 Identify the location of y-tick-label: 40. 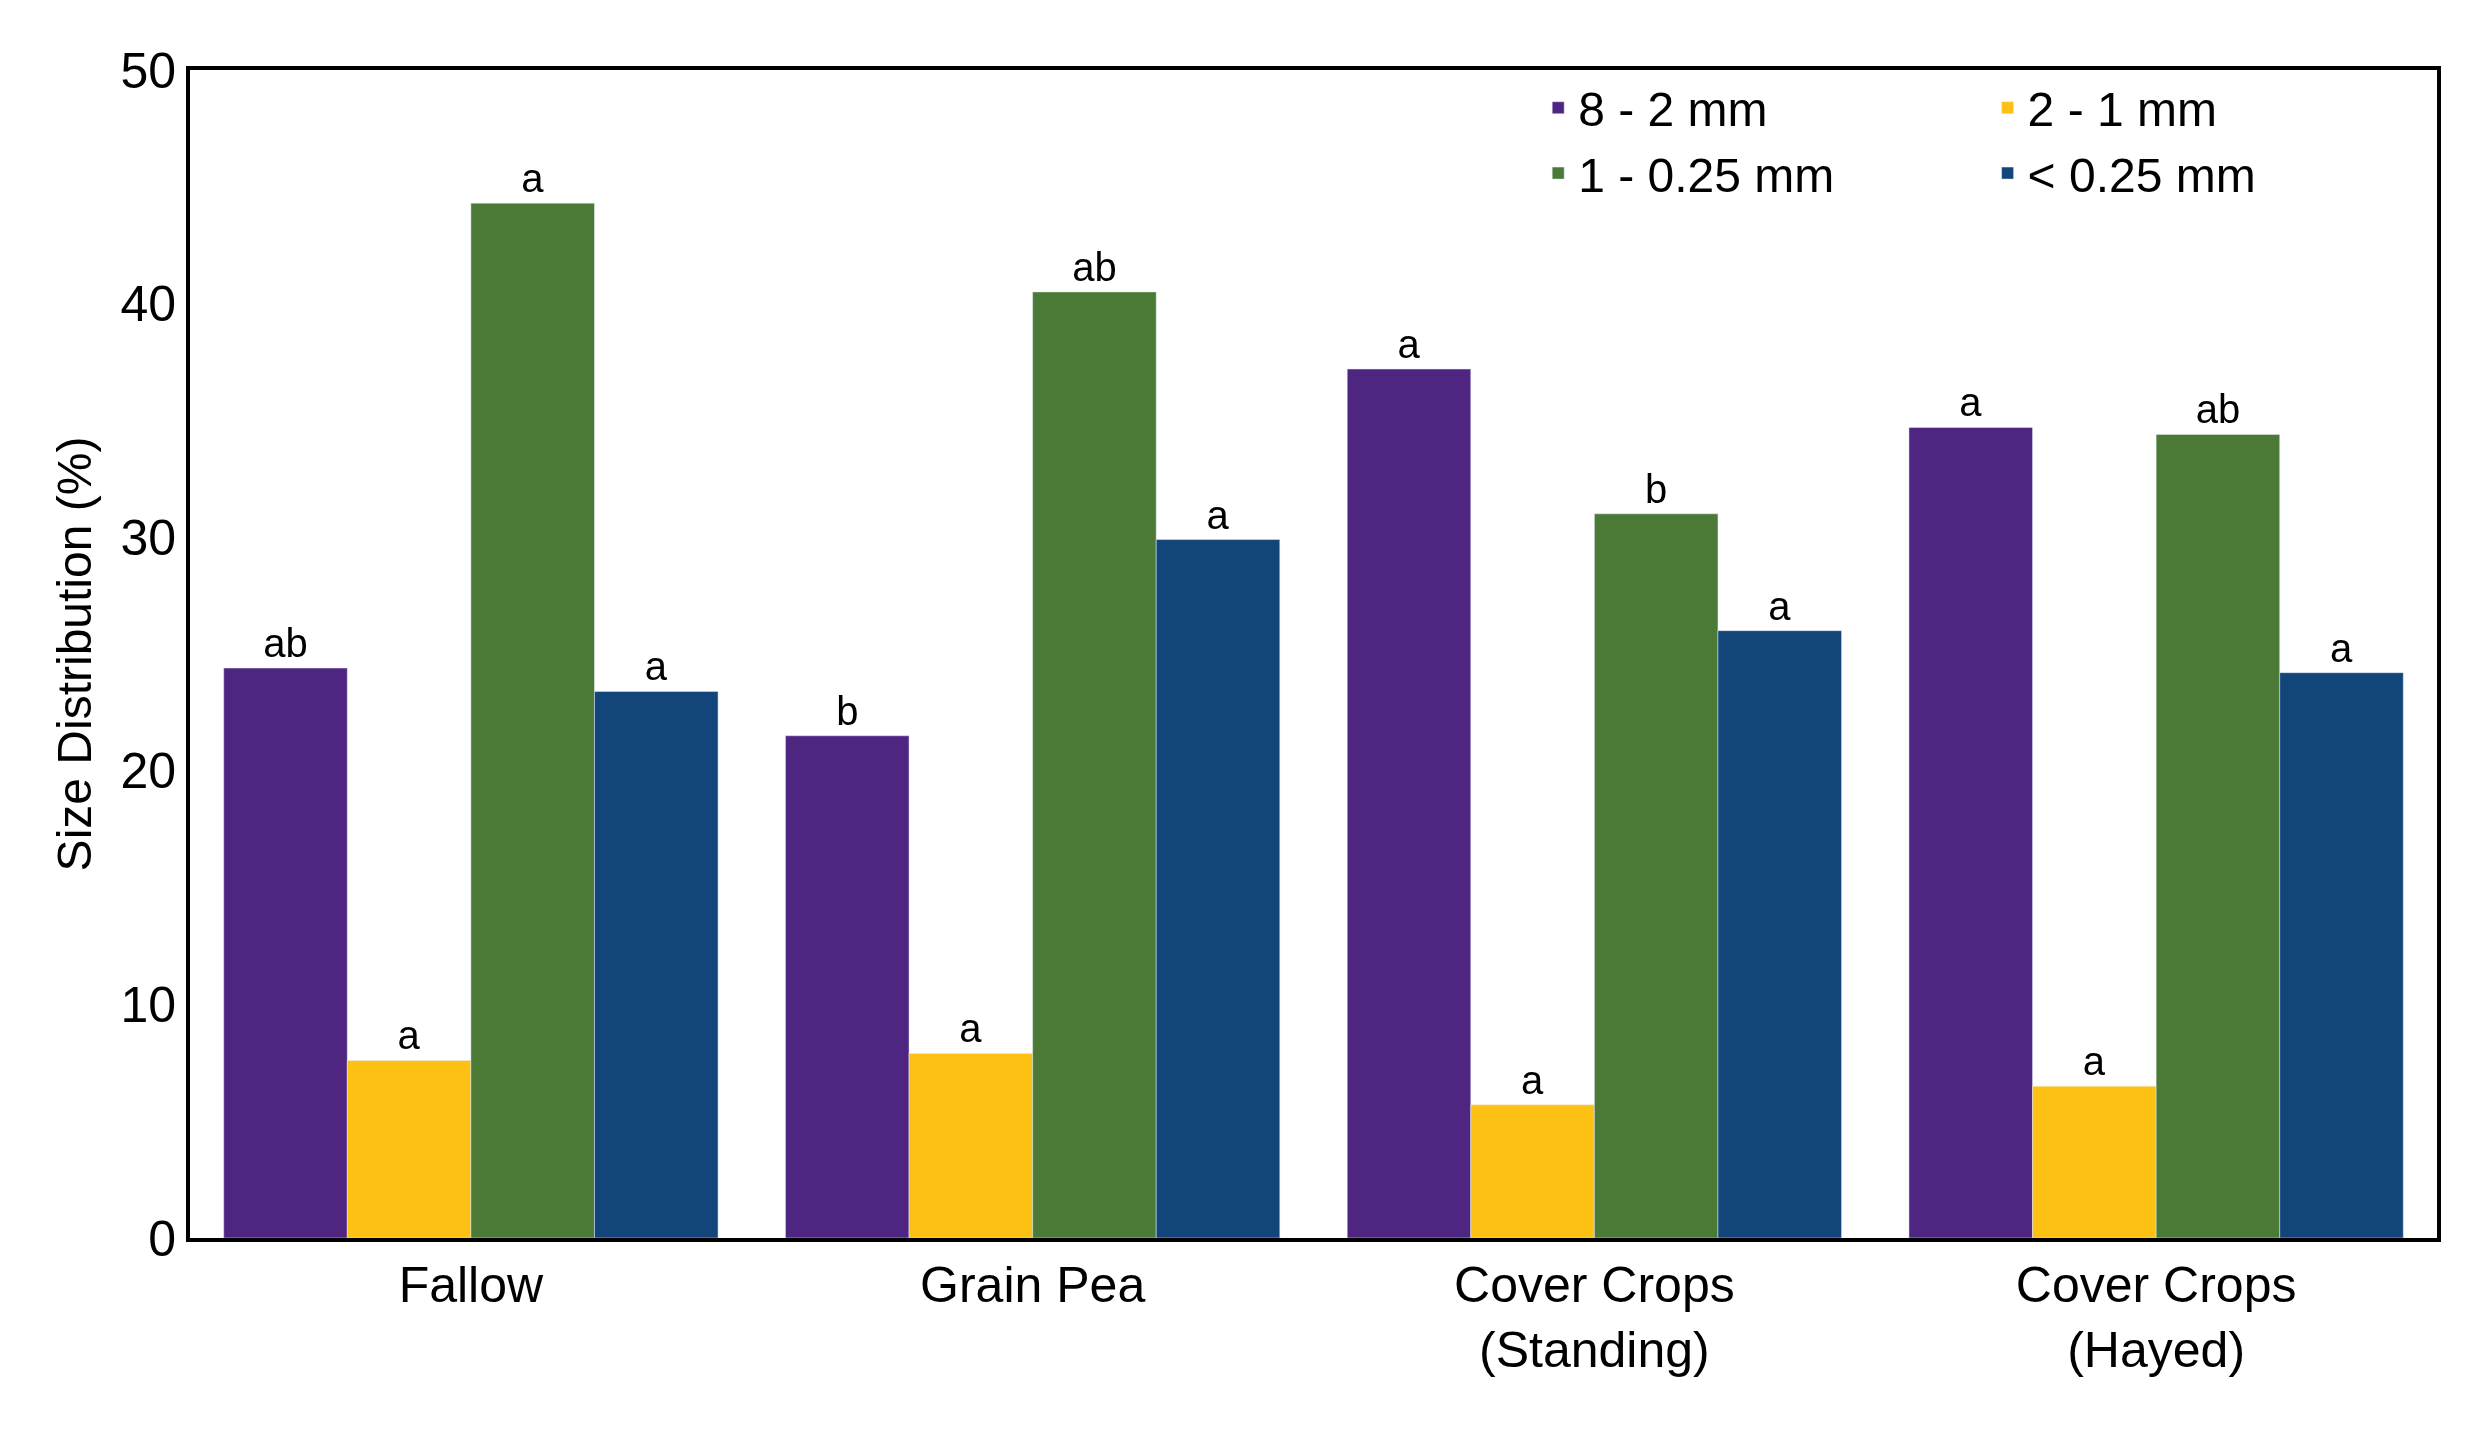
(148, 304).